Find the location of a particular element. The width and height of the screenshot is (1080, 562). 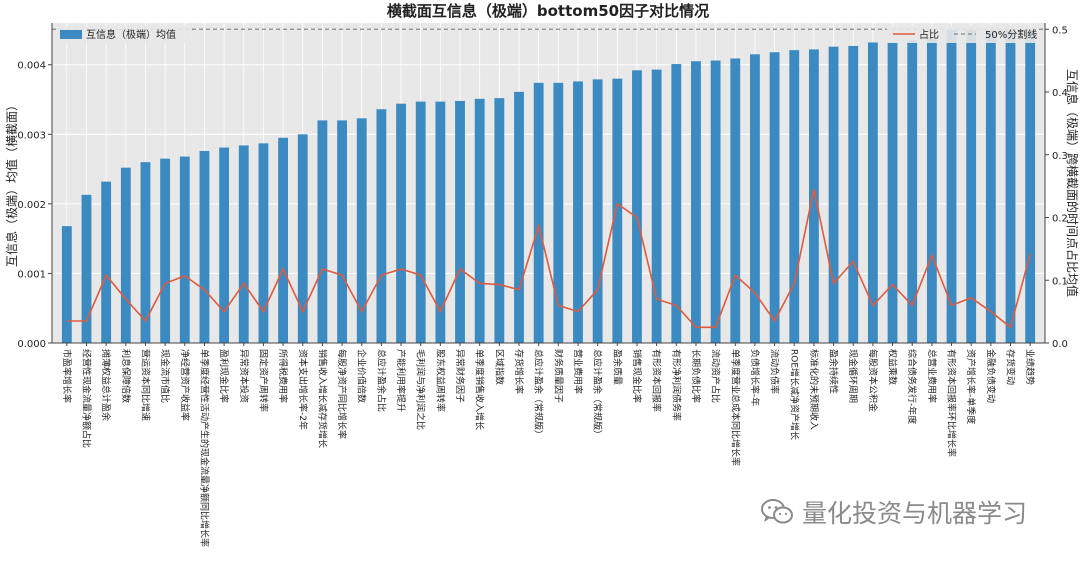

x-tick-label: 盈余质量 is located at coordinates (617, 367).